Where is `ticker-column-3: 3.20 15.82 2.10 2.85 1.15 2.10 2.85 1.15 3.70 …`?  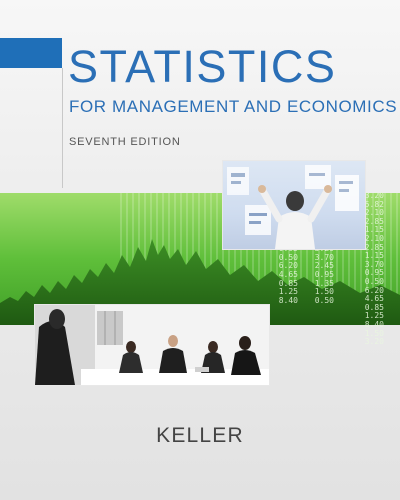
ticker-column-3: 3.20 15.82 2.10 2.85 1.15 2.10 2.85 1.15 3.70 … is located at coordinates (371, 269).